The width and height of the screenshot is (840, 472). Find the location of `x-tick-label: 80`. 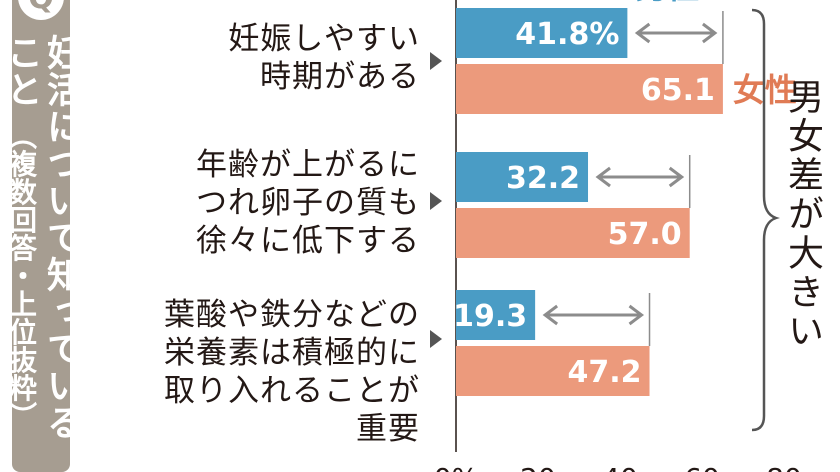

x-tick-label: 80 is located at coordinates (784, 467).